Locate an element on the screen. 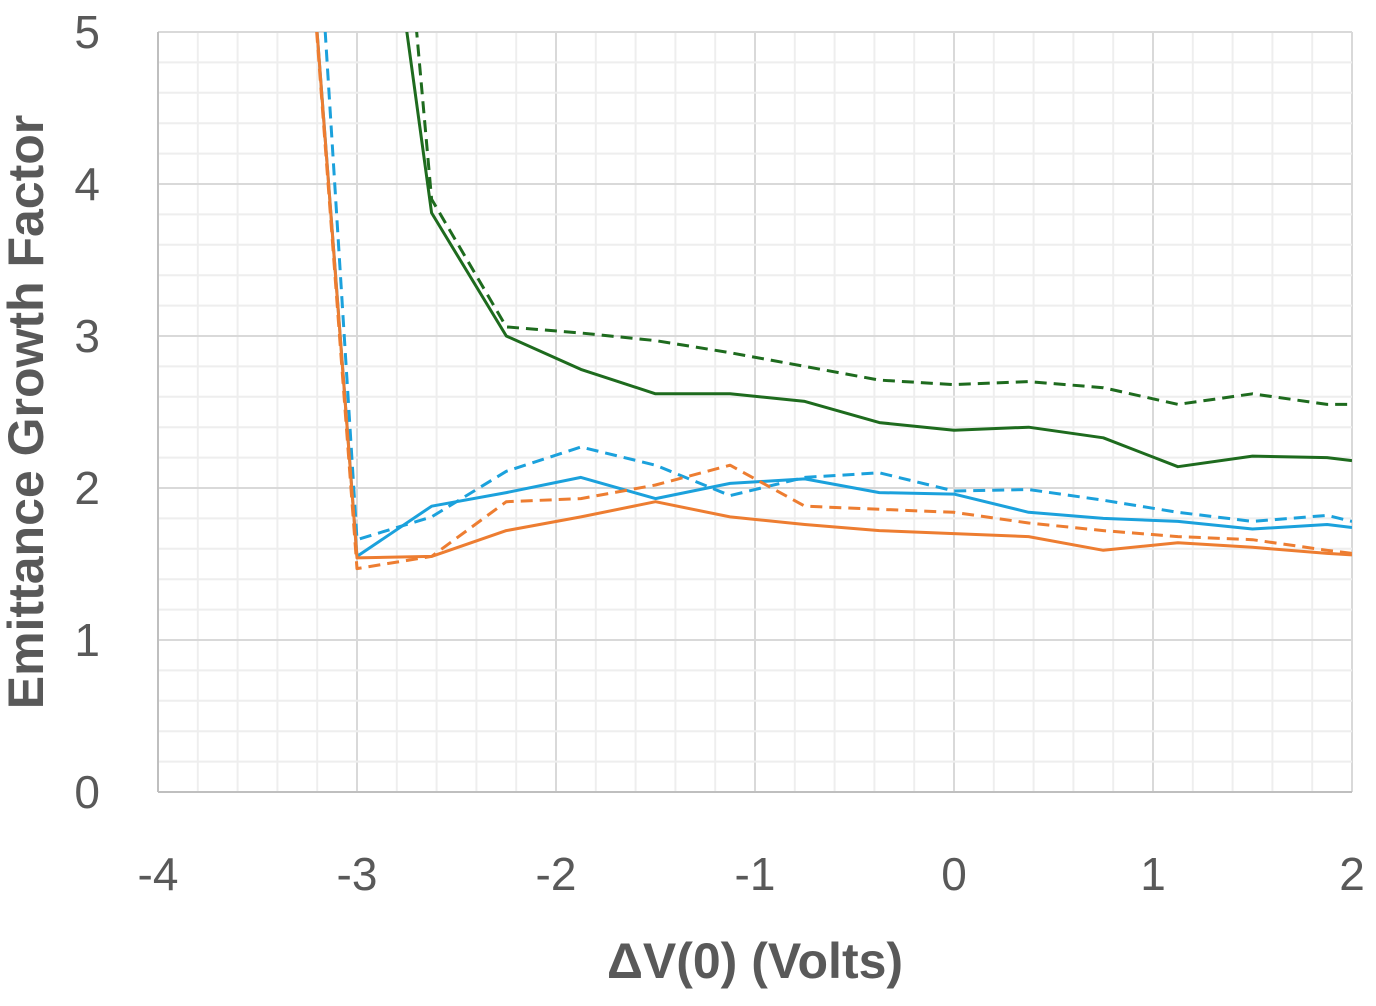 Image resolution: width=1376 pixels, height=1006 pixels. y-tick-label: 0 is located at coordinates (87, 792).